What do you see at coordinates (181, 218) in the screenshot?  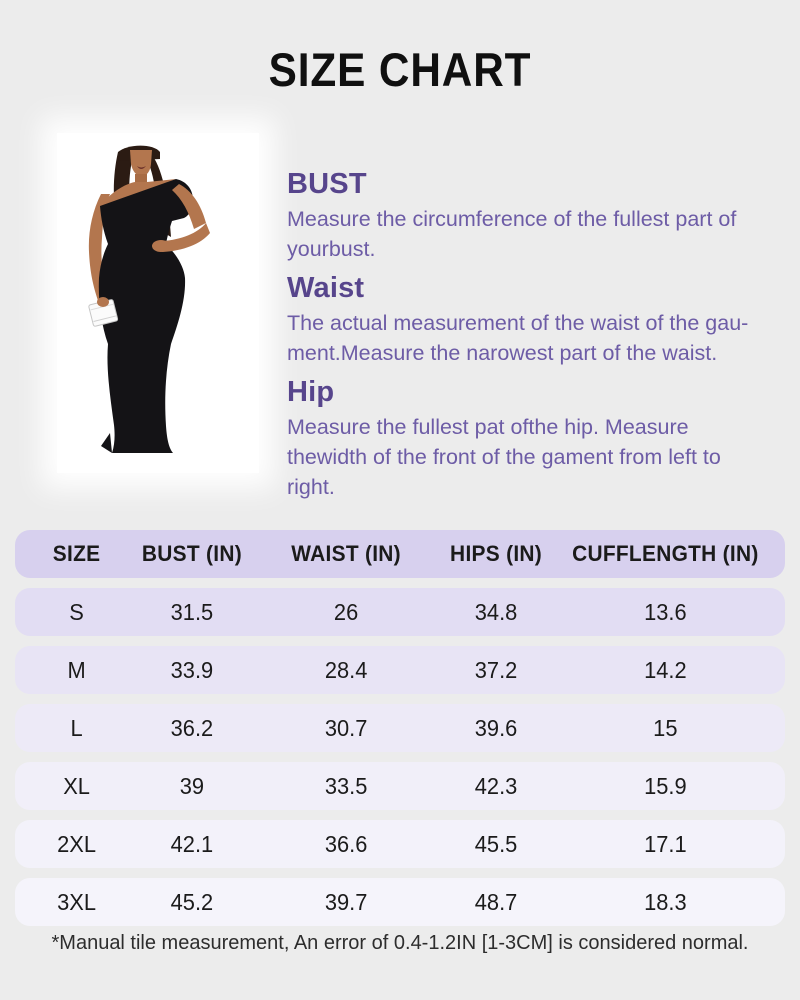 I see `model-bent-arm` at bounding box center [181, 218].